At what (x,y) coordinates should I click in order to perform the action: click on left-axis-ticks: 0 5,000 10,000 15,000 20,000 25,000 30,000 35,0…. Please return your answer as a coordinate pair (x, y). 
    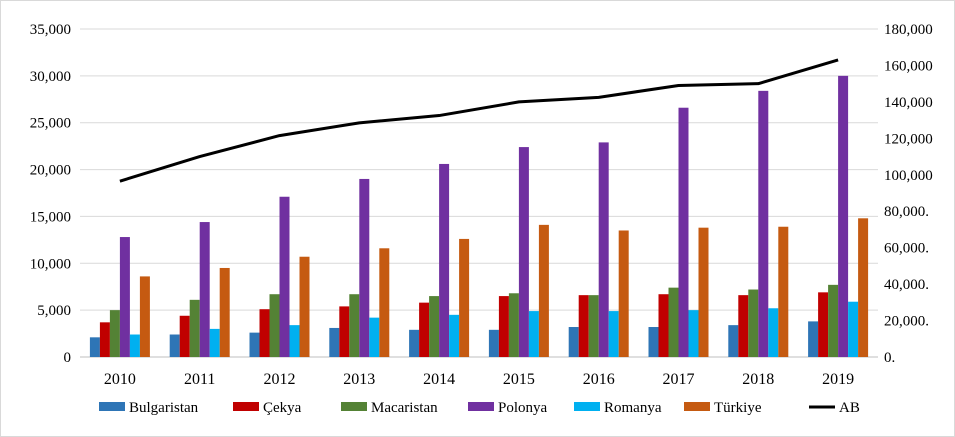
    Looking at the image, I should click on (50, 194).